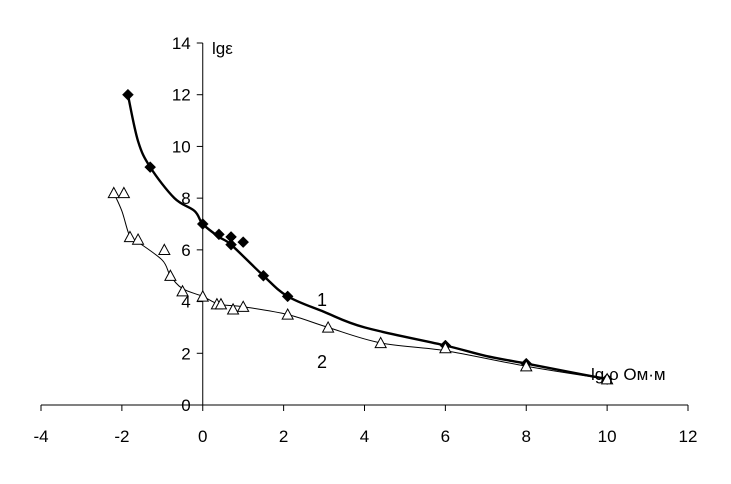 This screenshot has height=484, width=731. Describe the element at coordinates (185, 198) in the screenshot. I see `y-tick-label: 8` at that location.